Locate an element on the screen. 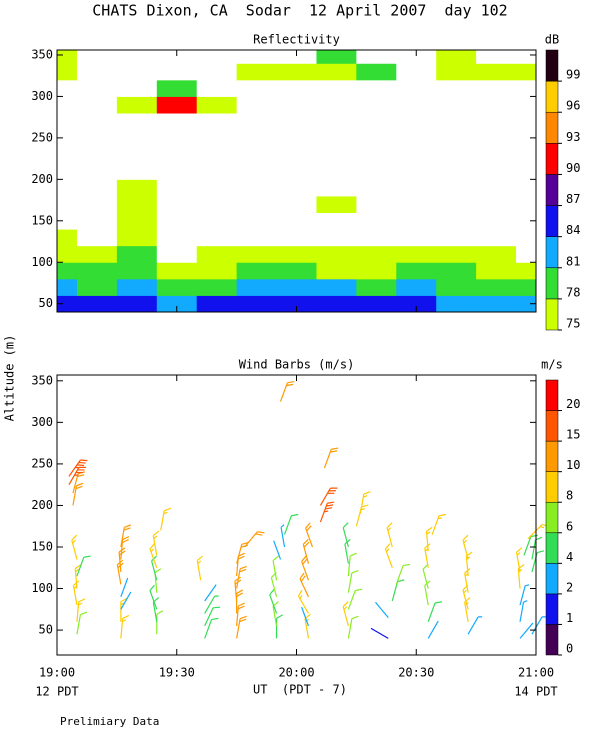  colorbar-label: 1 is located at coordinates (569, 618).